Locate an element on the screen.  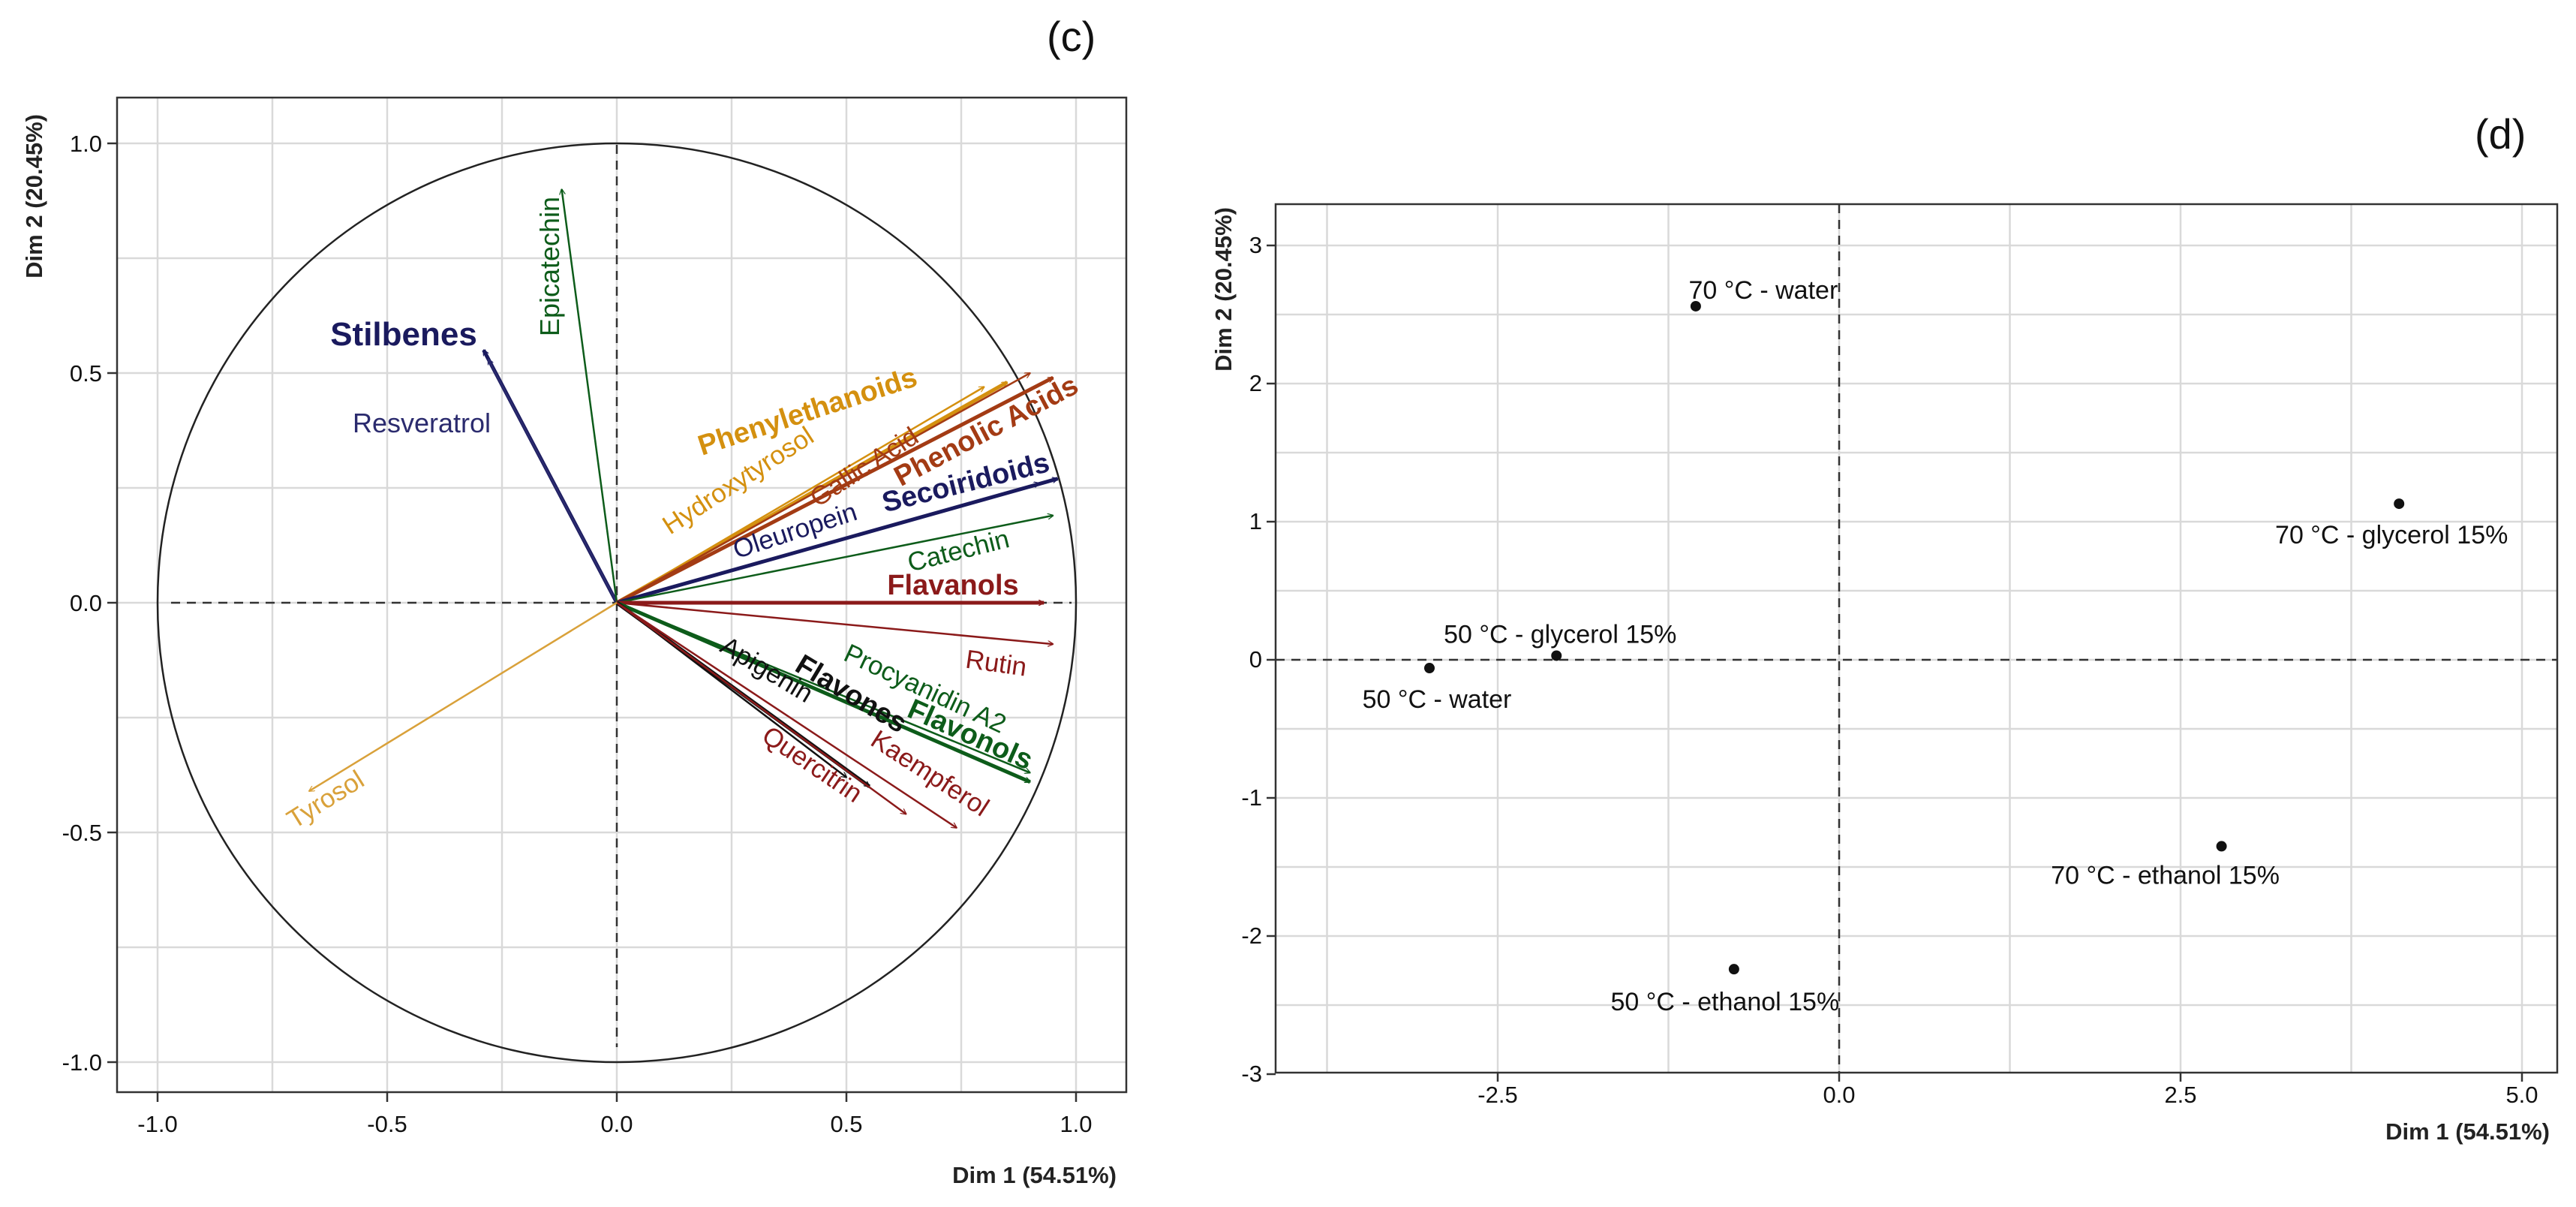
vector-arrow-flavonols is located at coordinates (823, 692).